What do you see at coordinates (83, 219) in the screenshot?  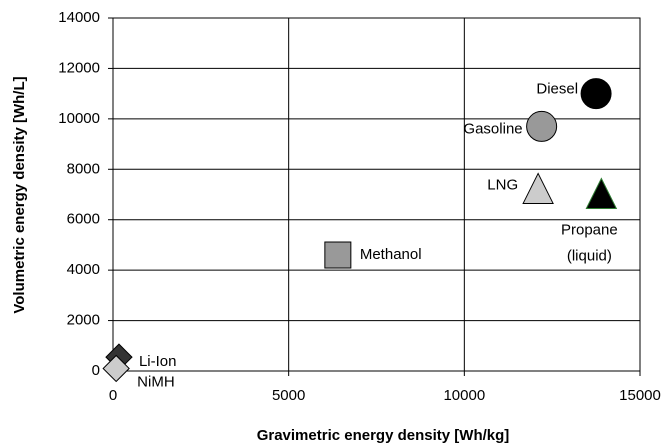 I see `y-tick-label: 6000` at bounding box center [83, 219].